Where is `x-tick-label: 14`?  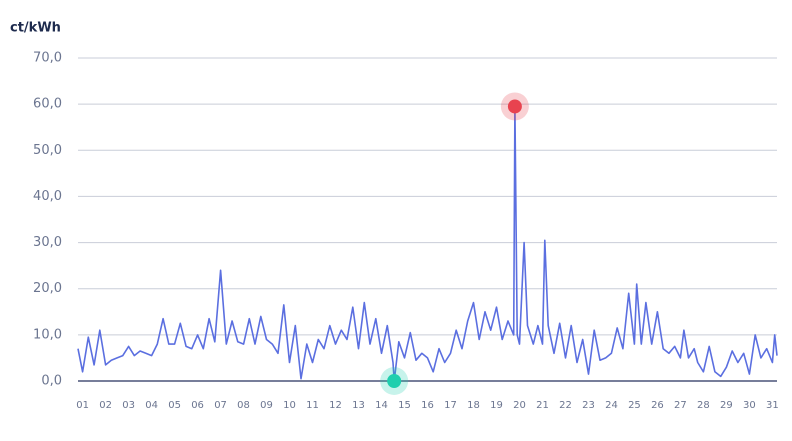 x-tick-label: 14 is located at coordinates (381, 405).